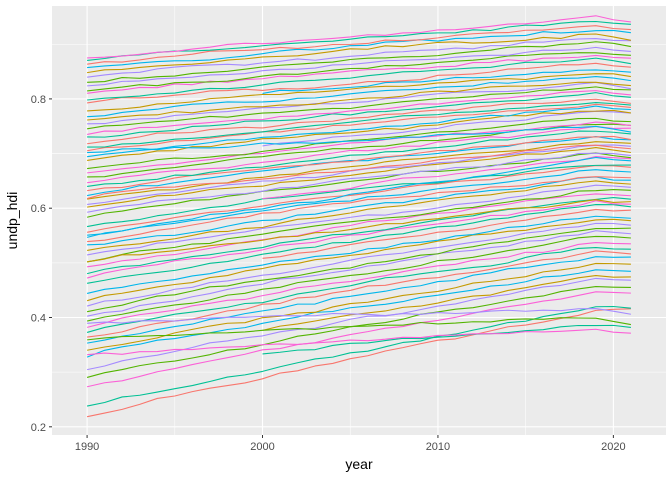  I want to click on x-tick-label: 2020, so click(613, 447).